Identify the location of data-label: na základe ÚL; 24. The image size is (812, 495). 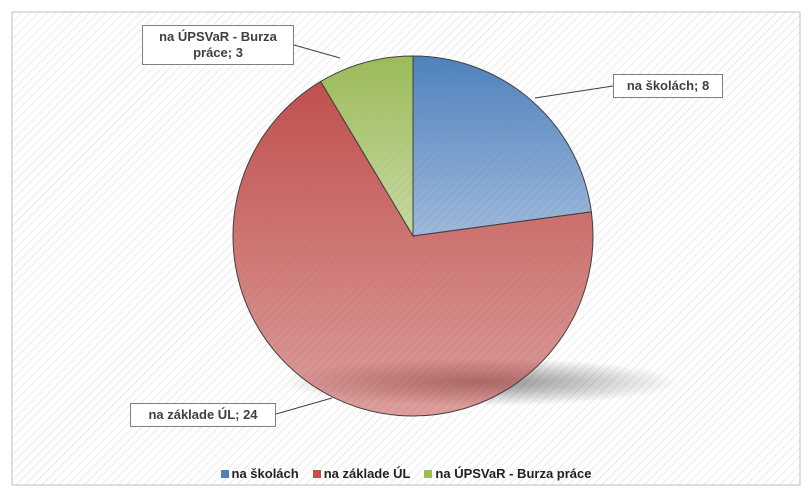
(203, 415).